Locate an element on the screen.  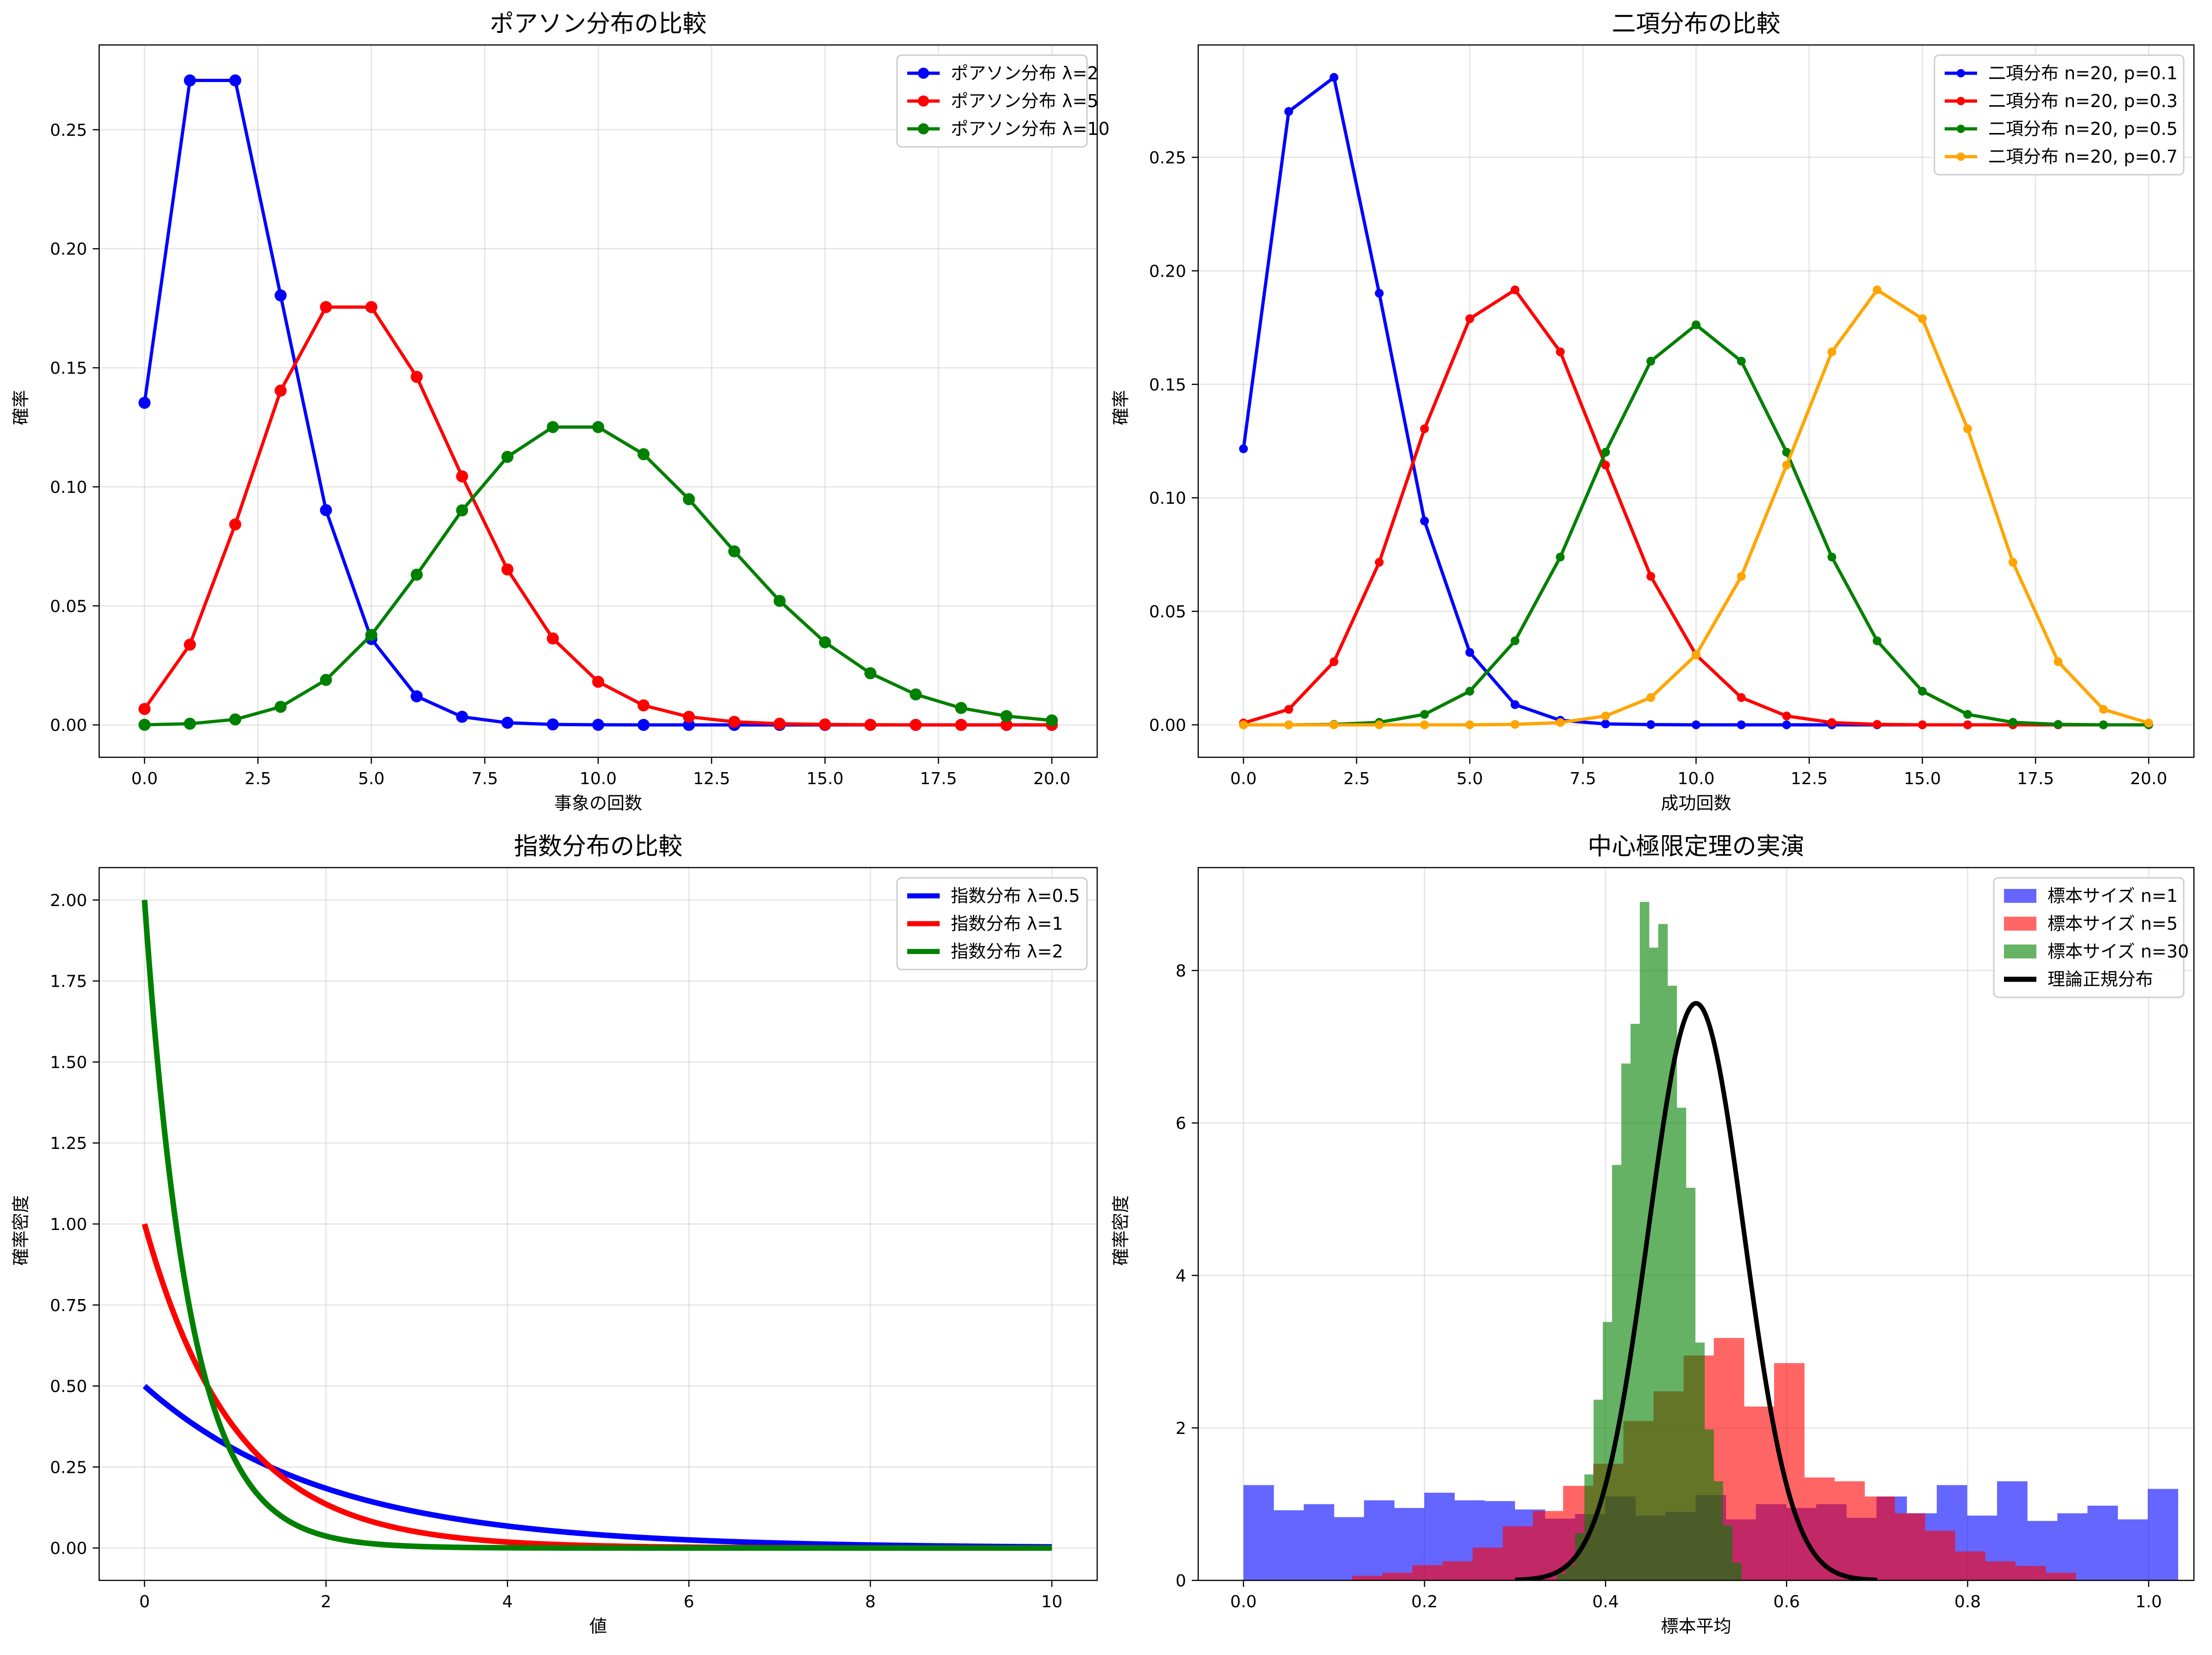
y-tick-label: 1.00 is located at coordinates (68, 1224).